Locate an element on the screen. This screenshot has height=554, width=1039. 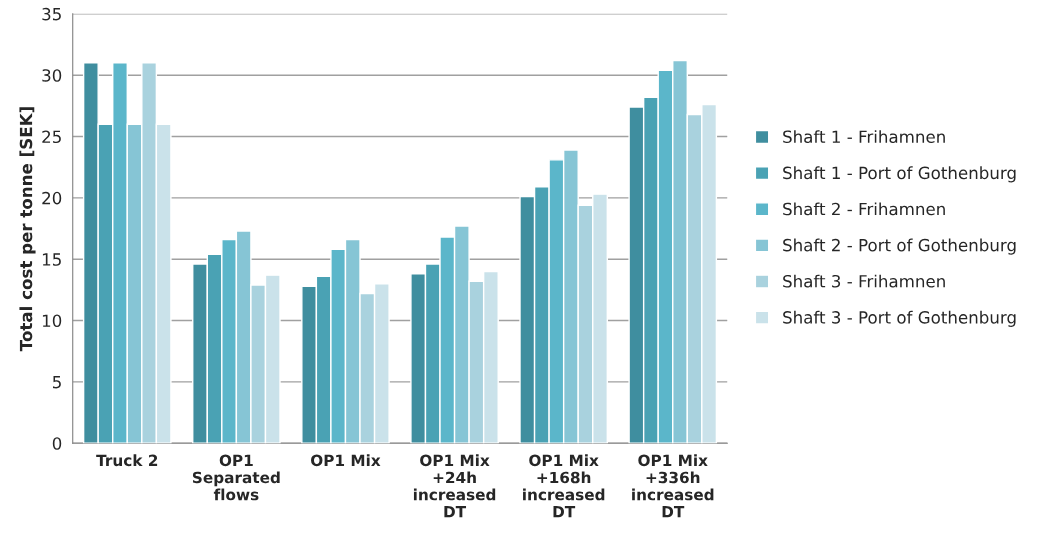
x-tick-label: OP1 Mix +24h increased DT is located at coordinates (454, 486).